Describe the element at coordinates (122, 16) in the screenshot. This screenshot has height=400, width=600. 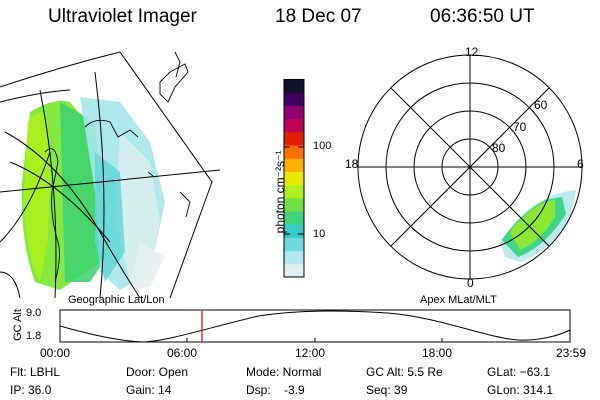
I see `app-title: Ultraviolet Imager` at that location.